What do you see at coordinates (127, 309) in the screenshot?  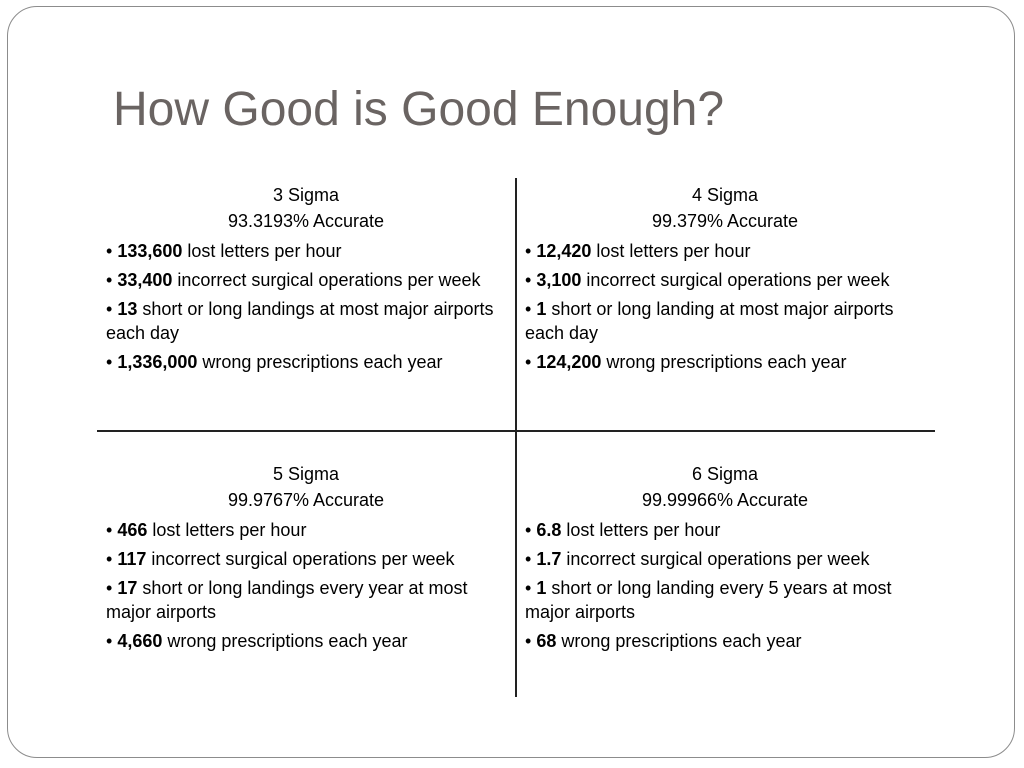 I see `item-number: 13` at bounding box center [127, 309].